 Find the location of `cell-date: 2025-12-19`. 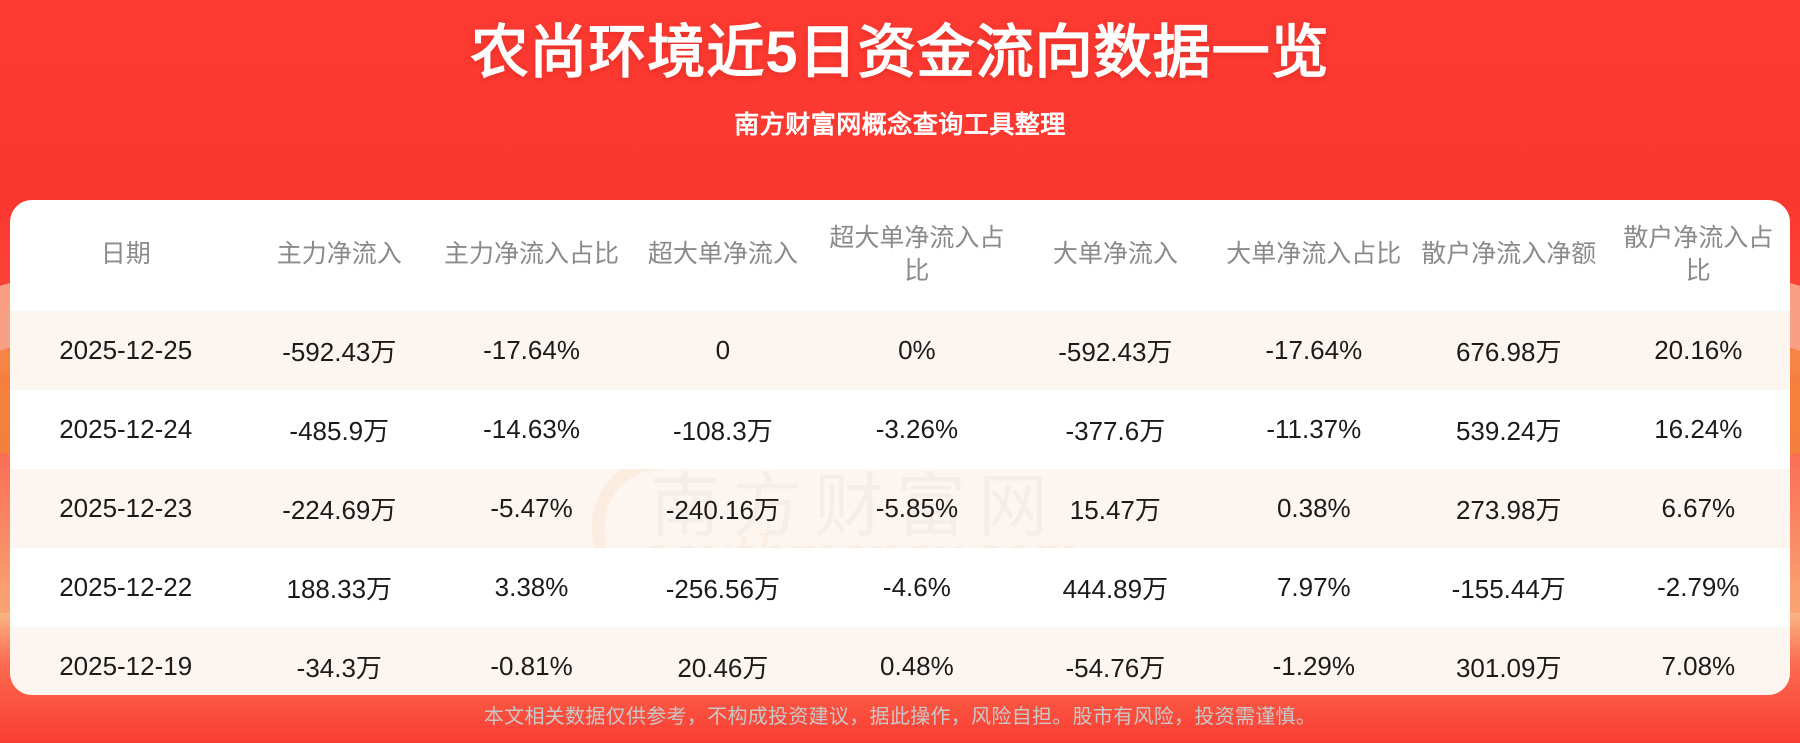

cell-date: 2025-12-19 is located at coordinates (126, 661).